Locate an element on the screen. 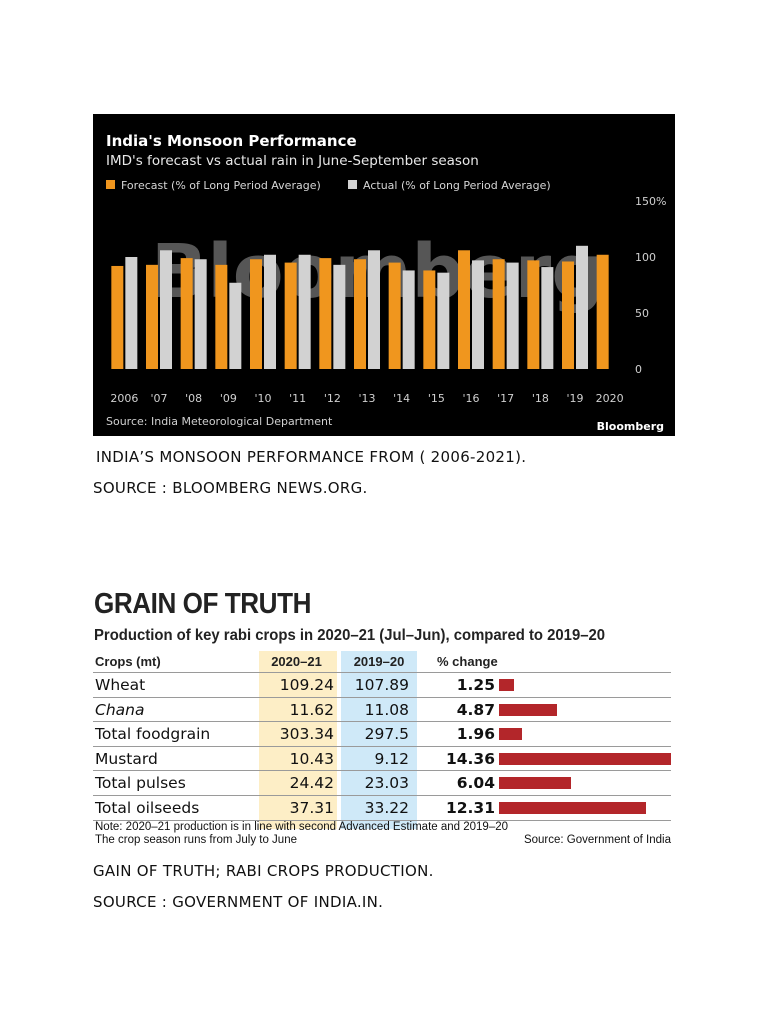 The width and height of the screenshot is (768, 1024). column-2020-21-highlight is located at coordinates (298, 740).